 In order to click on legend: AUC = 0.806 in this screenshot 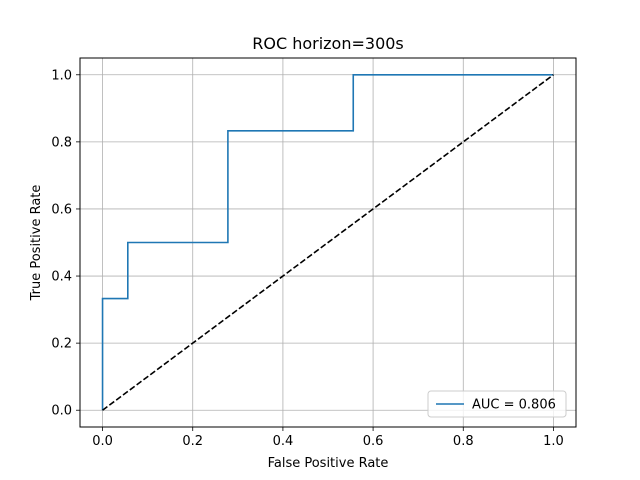, I will do `click(497, 404)`.